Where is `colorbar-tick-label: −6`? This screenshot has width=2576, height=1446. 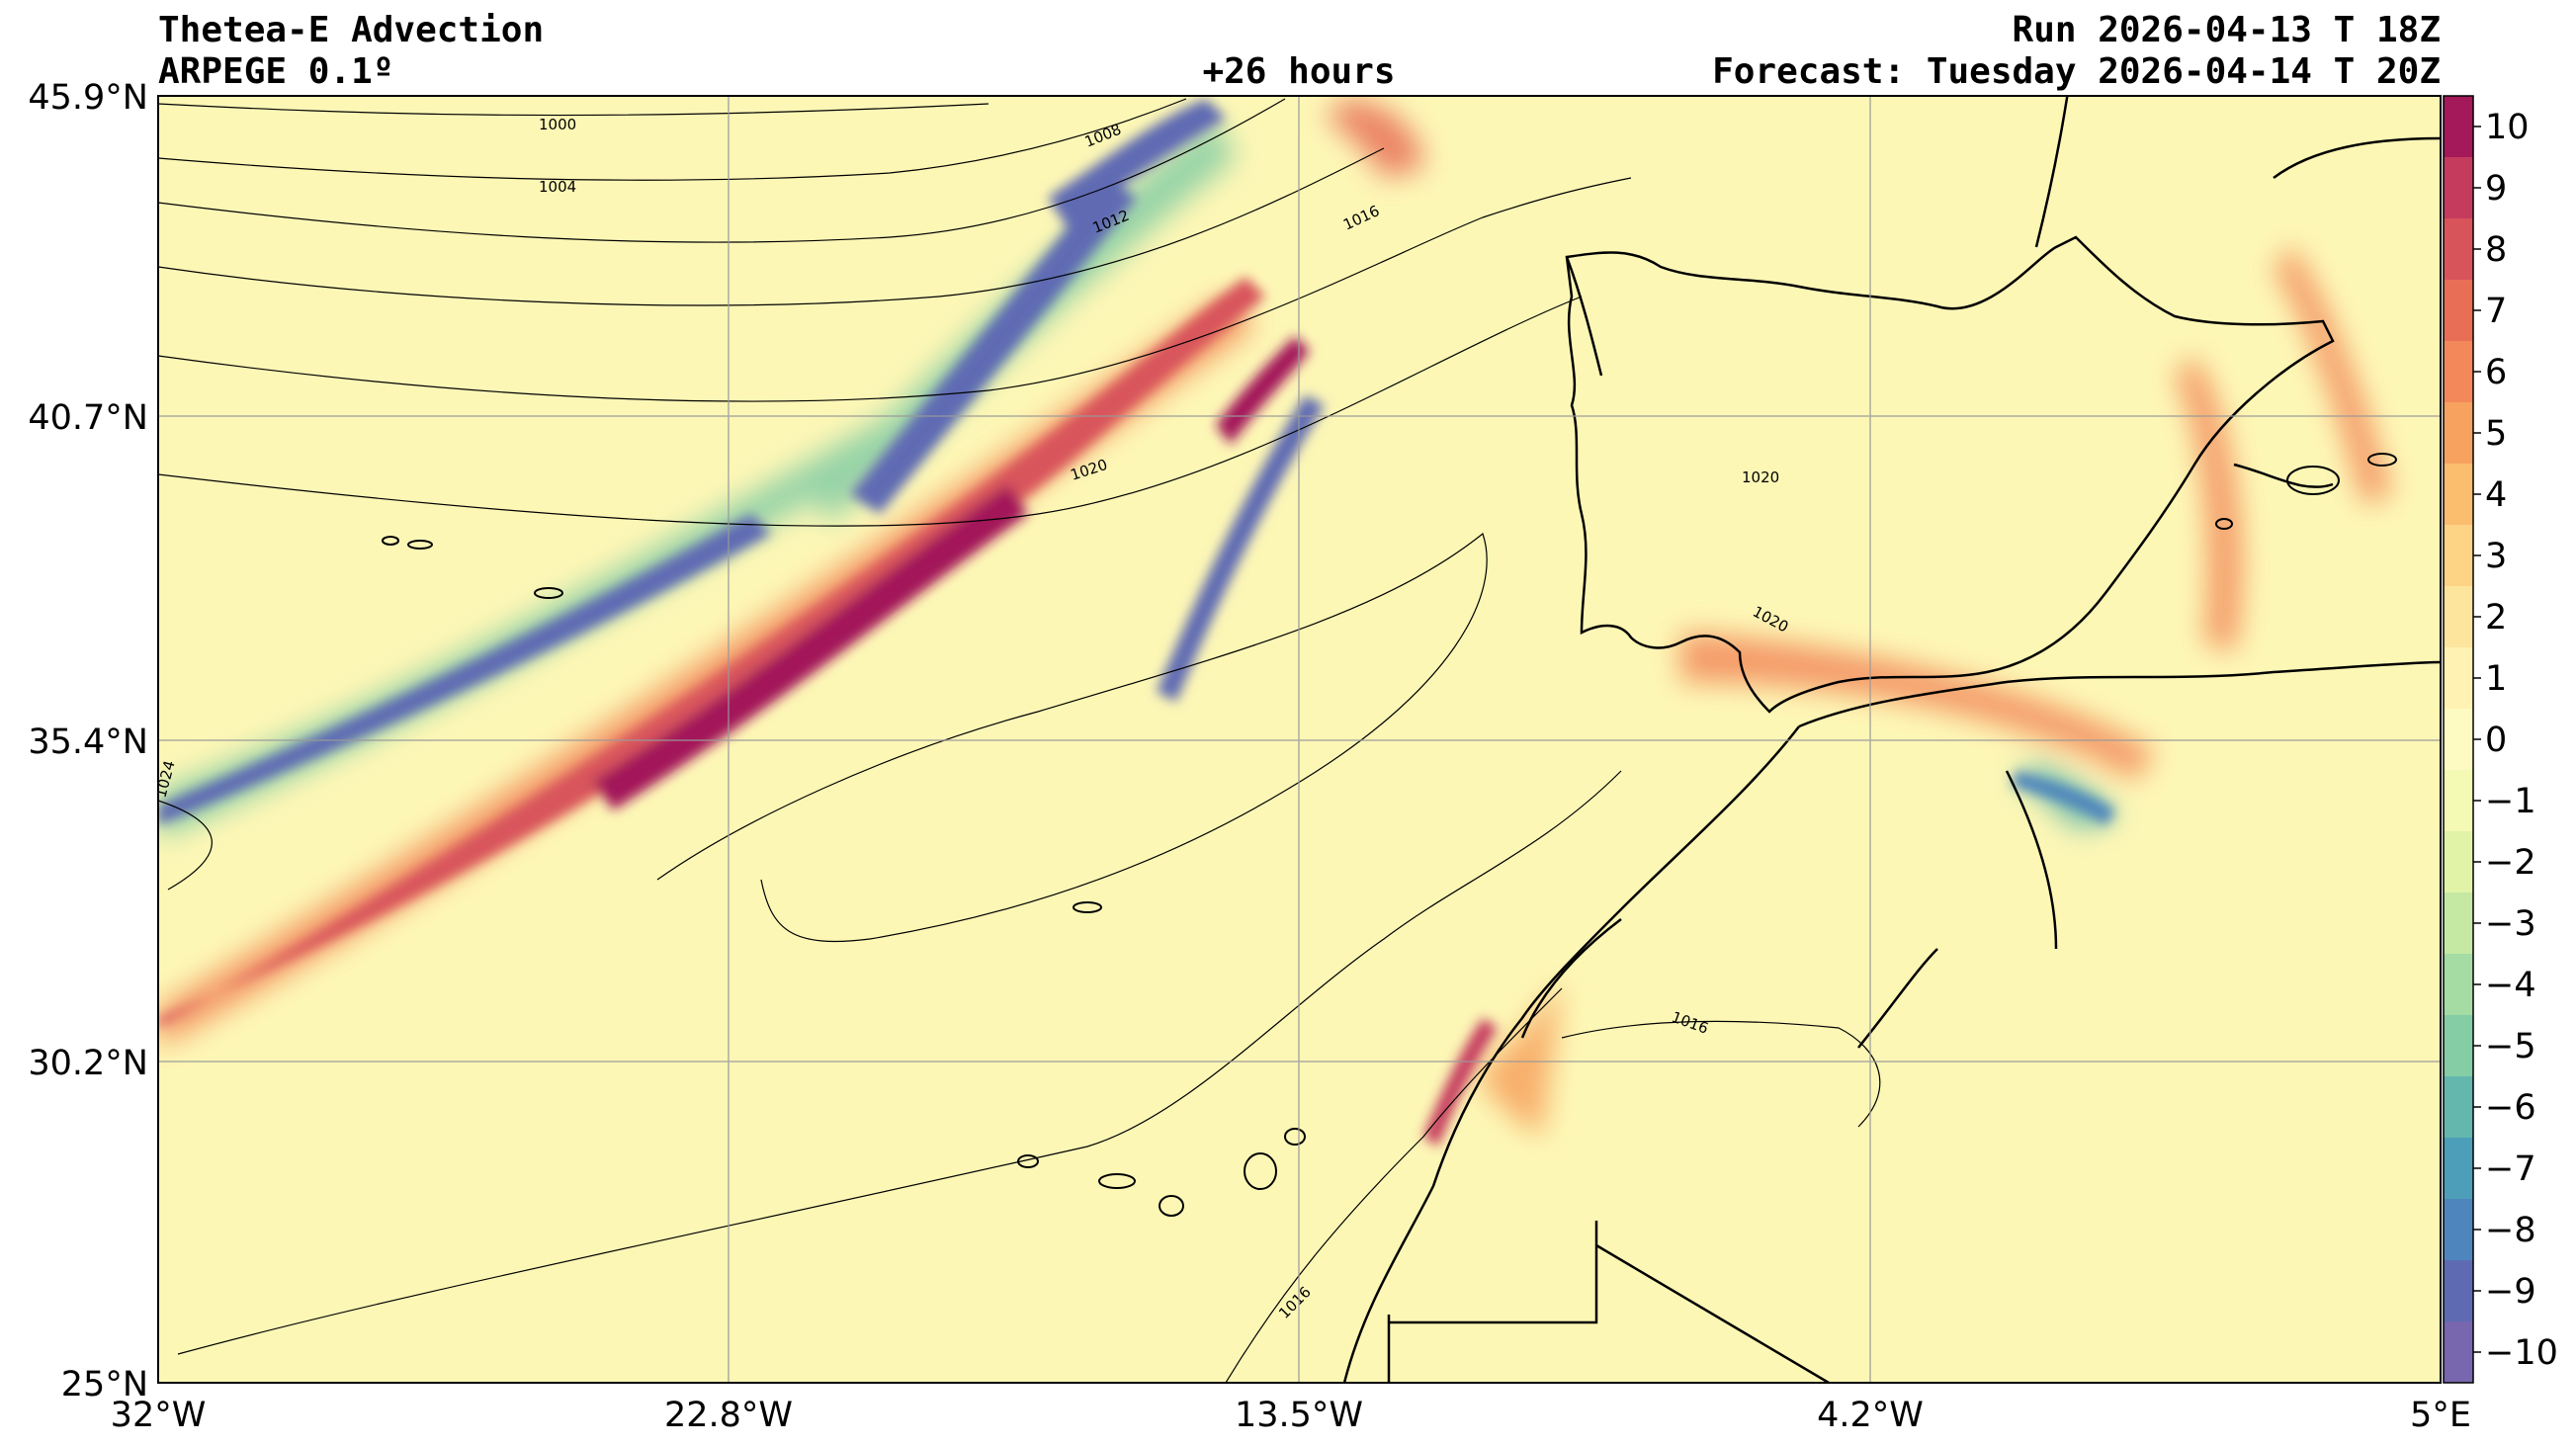
colorbar-tick-label: −6 is located at coordinates (2510, 1108).